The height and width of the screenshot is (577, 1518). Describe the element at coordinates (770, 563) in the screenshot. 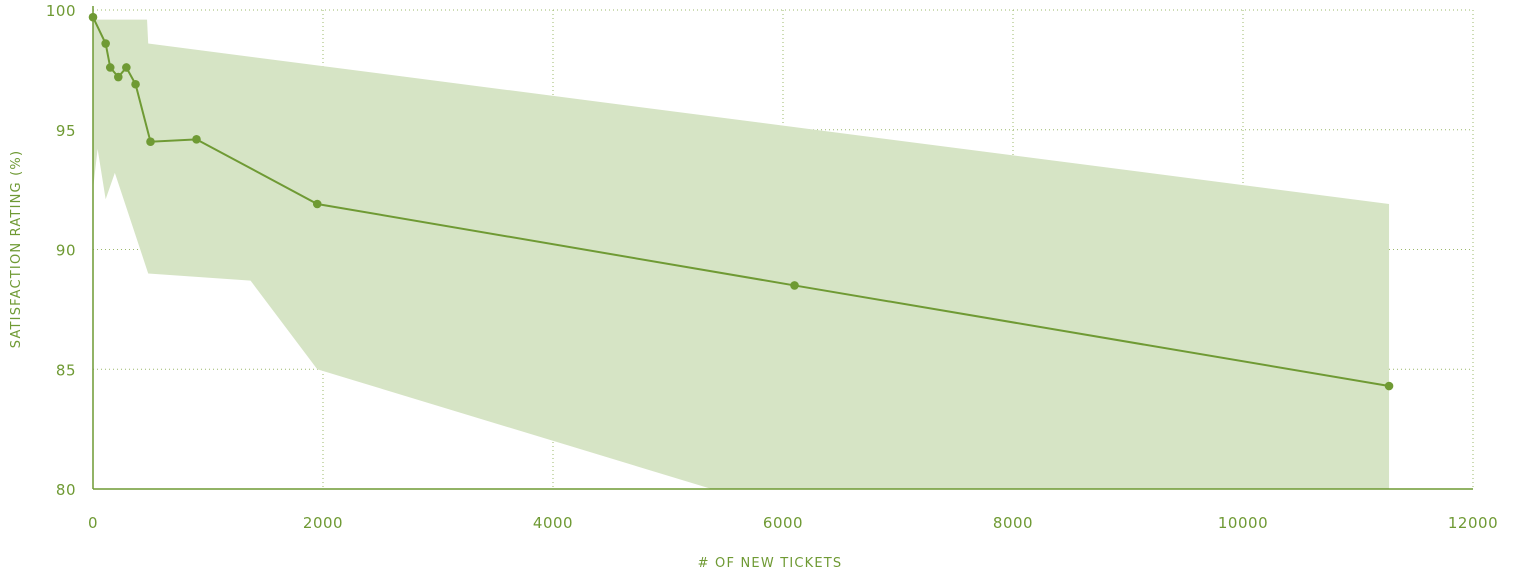

I see `x-axis-title: # OF NEW TICKETS` at that location.